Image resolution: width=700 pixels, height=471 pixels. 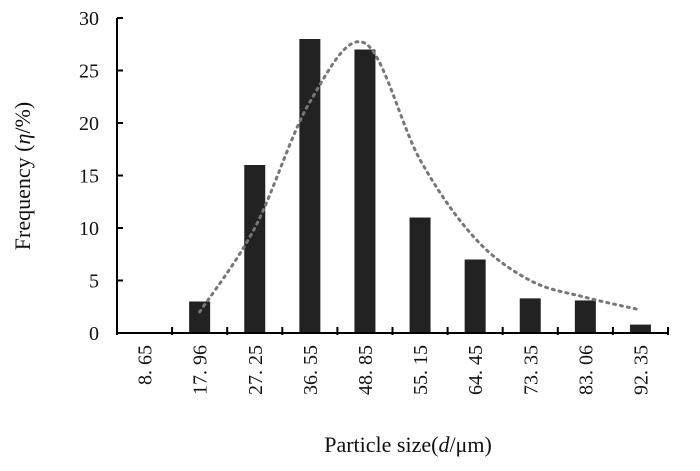 What do you see at coordinates (311, 370) in the screenshot?
I see `x-tick-label: 36. 55` at bounding box center [311, 370].